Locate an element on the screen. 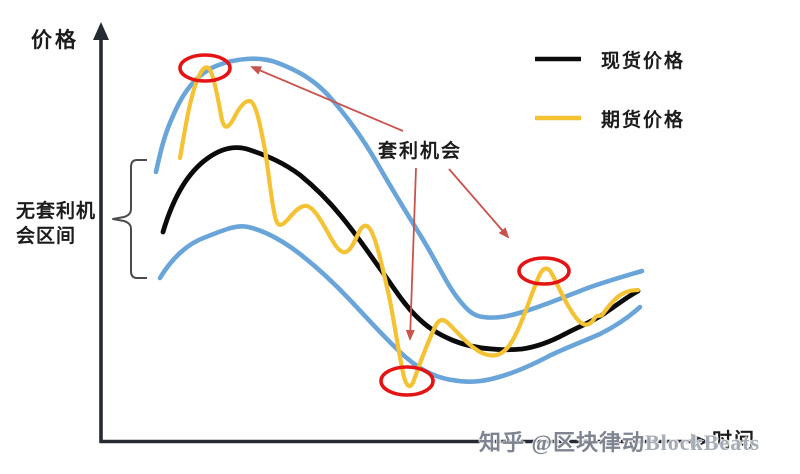 The width and height of the screenshot is (800, 474). legend-label-futures: 期货价格 is located at coordinates (643, 120).